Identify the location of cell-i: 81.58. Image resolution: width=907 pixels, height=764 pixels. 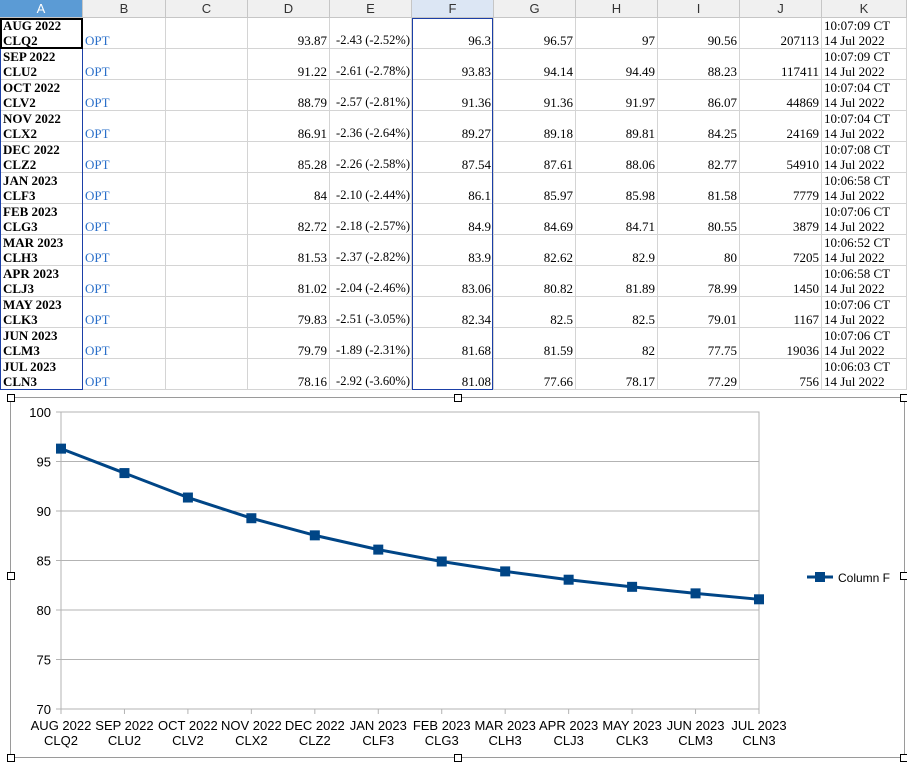
(699, 188).